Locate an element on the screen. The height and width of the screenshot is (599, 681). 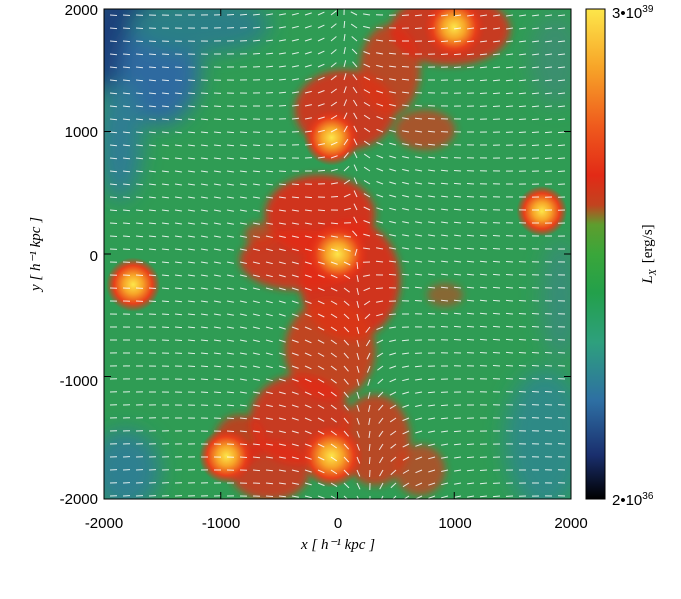
colorbar-label-unit: [erg/s] is located at coordinates (648, 243).